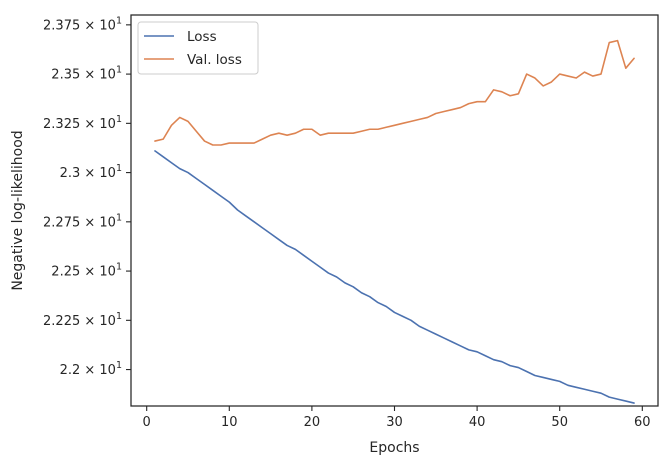  What do you see at coordinates (147, 422) in the screenshot?
I see `x-tick-label: 0` at bounding box center [147, 422].